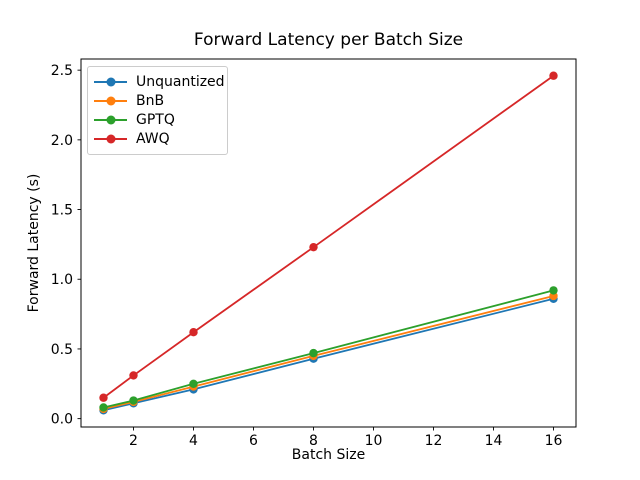 This screenshot has height=480, width=640. Describe the element at coordinates (180, 81) in the screenshot. I see `legend-label: Unquantized` at that location.